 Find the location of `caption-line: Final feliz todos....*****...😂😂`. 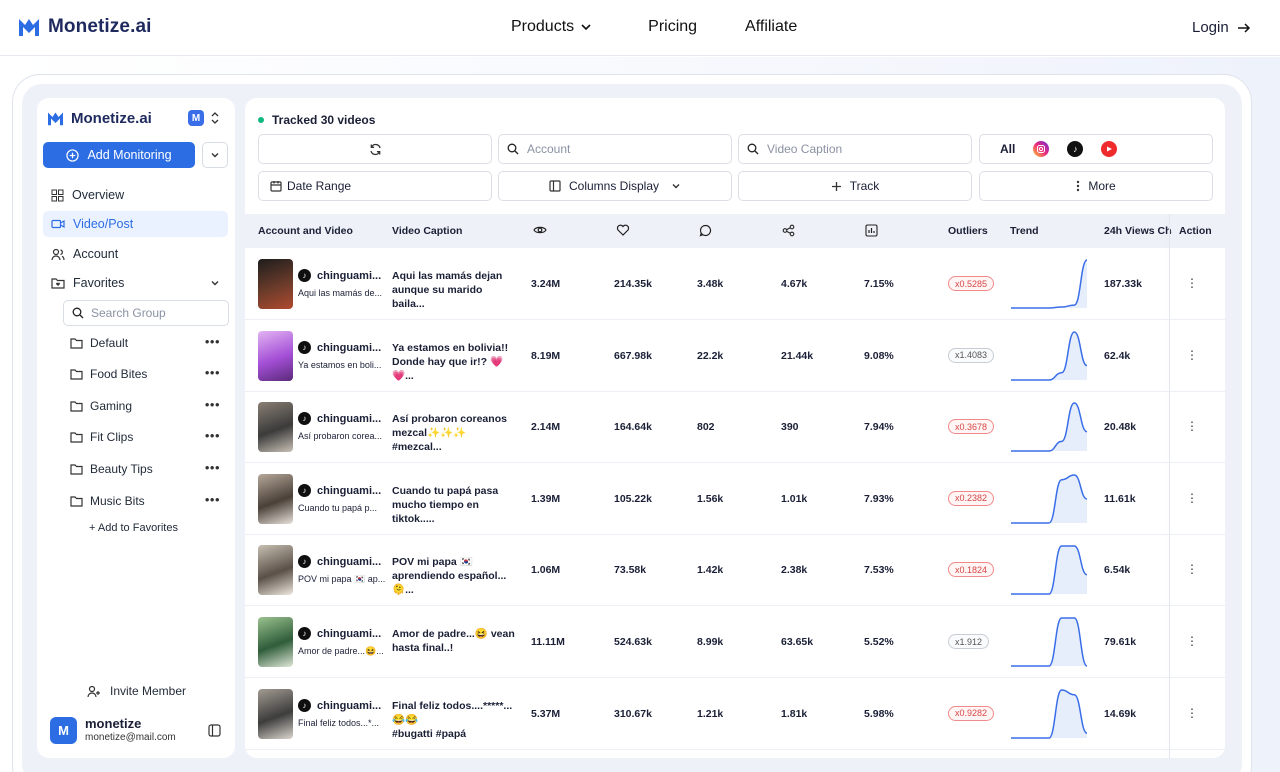

caption-line: Final feliz todos....*****...😂😂 is located at coordinates (452, 712).